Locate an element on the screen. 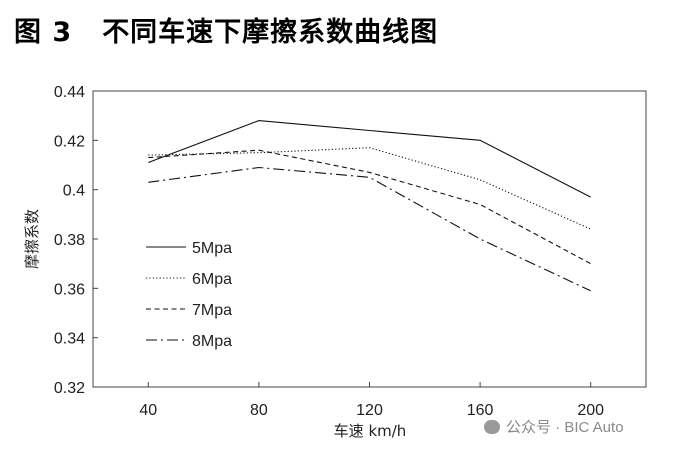 This screenshot has width=676, height=453. y-axis: 0.32 0.34 0.36 0.38 0.4 0.42 0.44 is located at coordinates (76, 240).